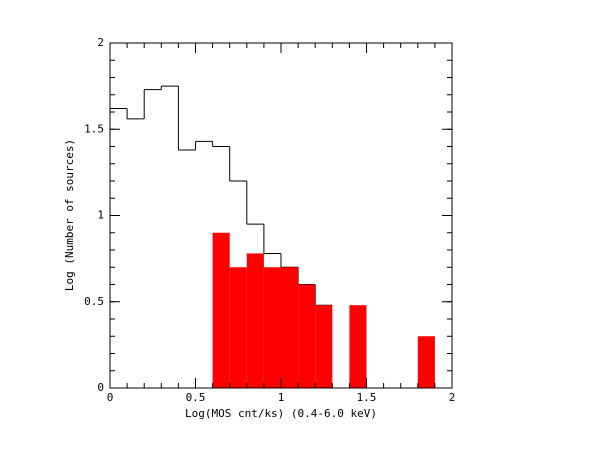  What do you see at coordinates (100, 42) in the screenshot?
I see `y-tick-label: 2` at bounding box center [100, 42].